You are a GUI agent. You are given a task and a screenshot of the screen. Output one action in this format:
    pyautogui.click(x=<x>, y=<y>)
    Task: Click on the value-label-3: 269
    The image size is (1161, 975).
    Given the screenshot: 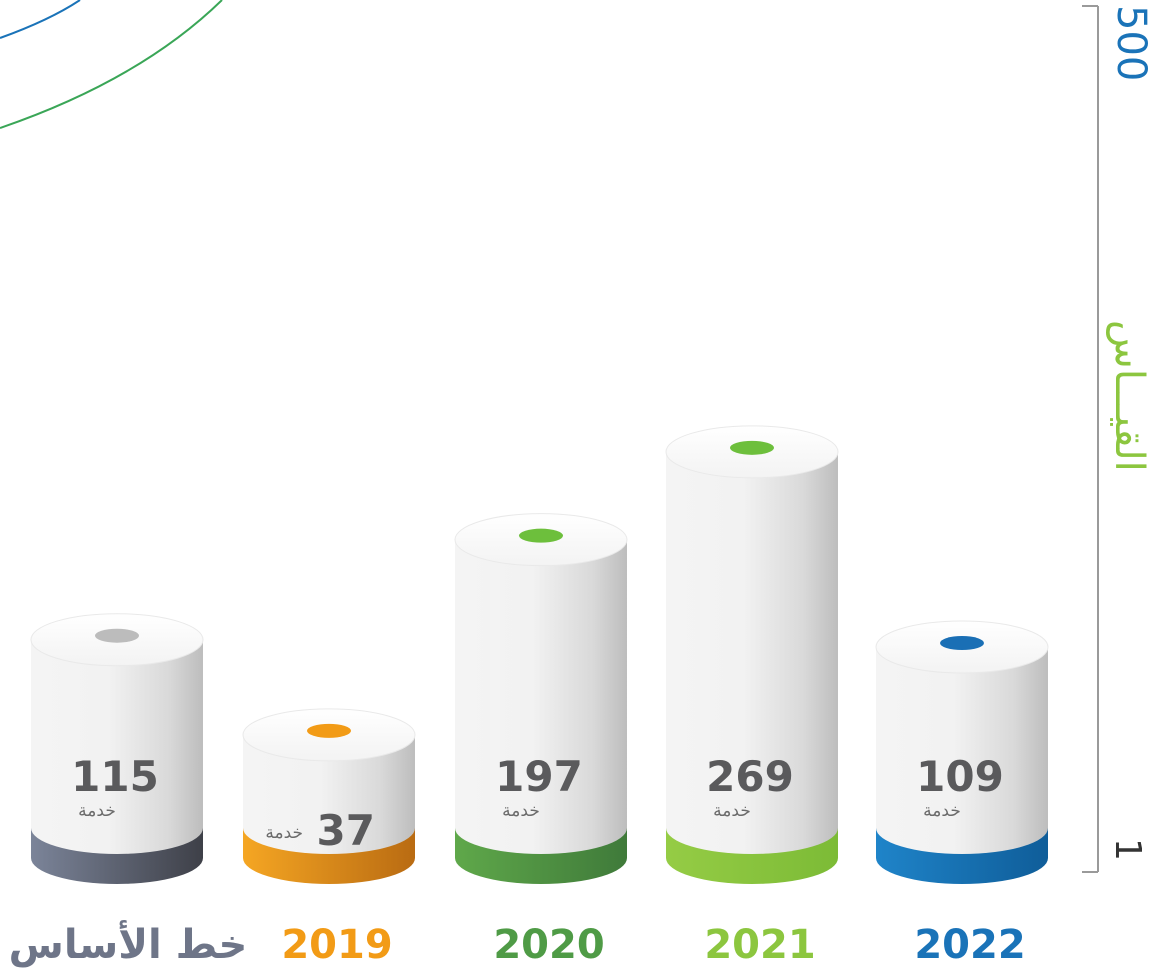 What is the action you would take?
    pyautogui.click(x=750, y=776)
    